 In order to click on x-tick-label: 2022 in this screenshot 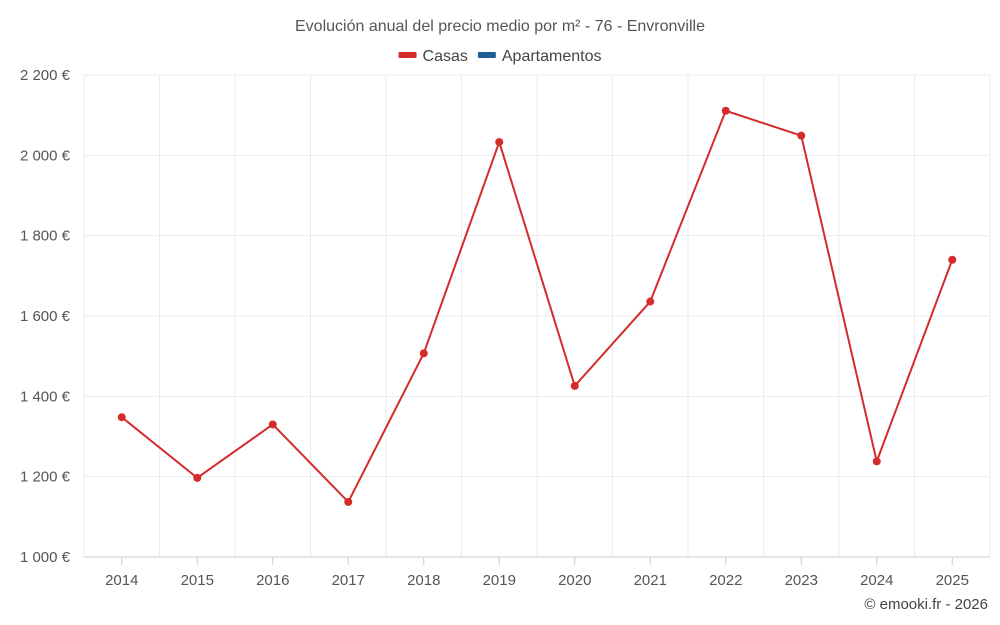, I will do `click(725, 580)`.